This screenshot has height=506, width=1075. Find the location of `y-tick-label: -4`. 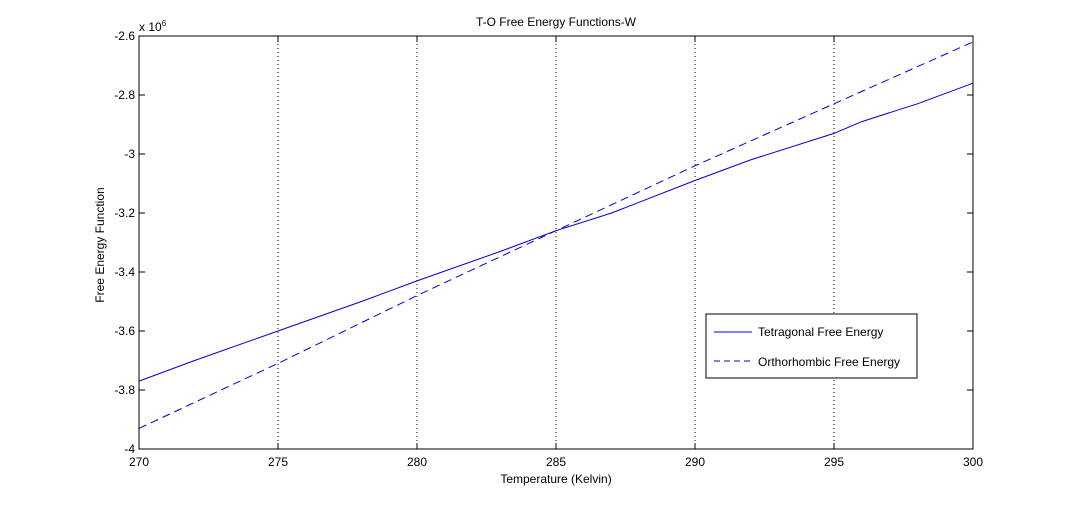

y-tick-label: -4 is located at coordinates (129, 449).